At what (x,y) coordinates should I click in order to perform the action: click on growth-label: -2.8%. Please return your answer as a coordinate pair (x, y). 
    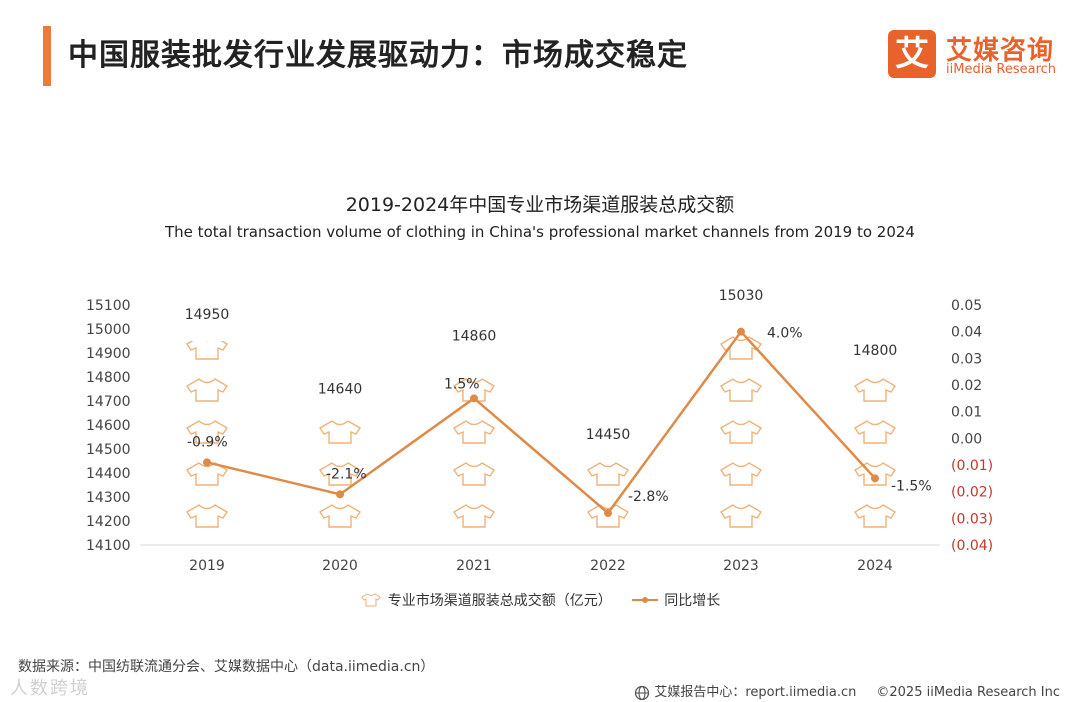
    Looking at the image, I should click on (648, 497).